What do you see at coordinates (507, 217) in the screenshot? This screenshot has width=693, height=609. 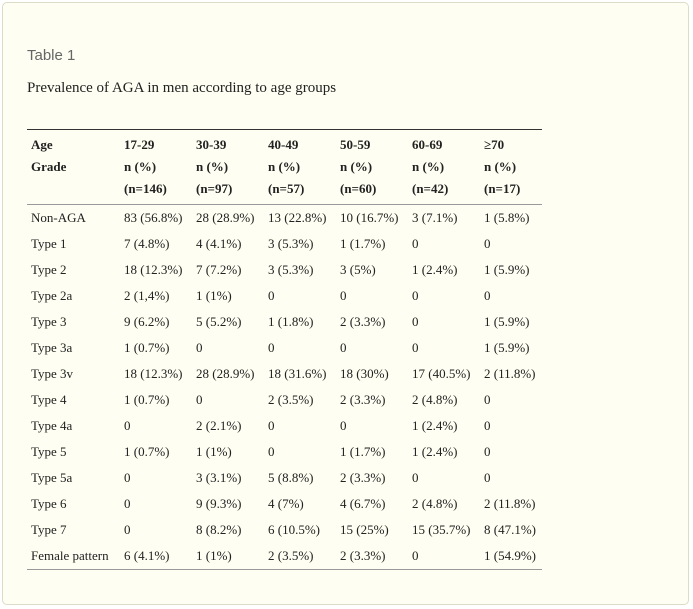 I see `cell: 1 (5.8%)` at bounding box center [507, 217].